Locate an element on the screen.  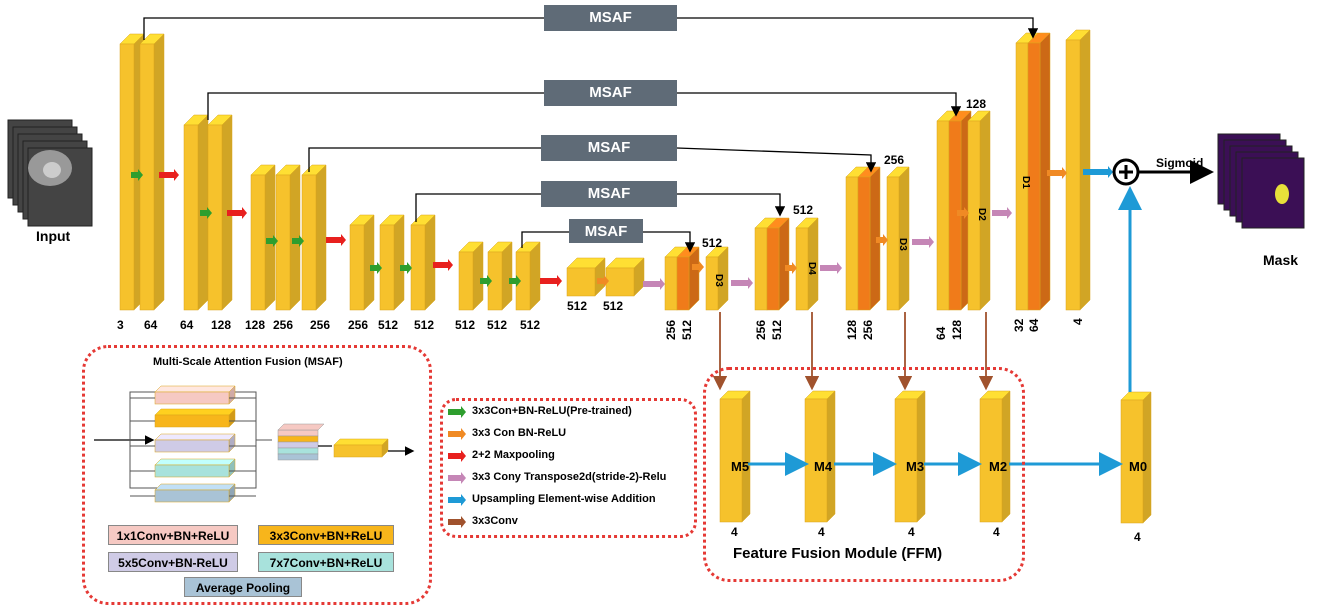
skip-2b is located at coordinates (819, 104).